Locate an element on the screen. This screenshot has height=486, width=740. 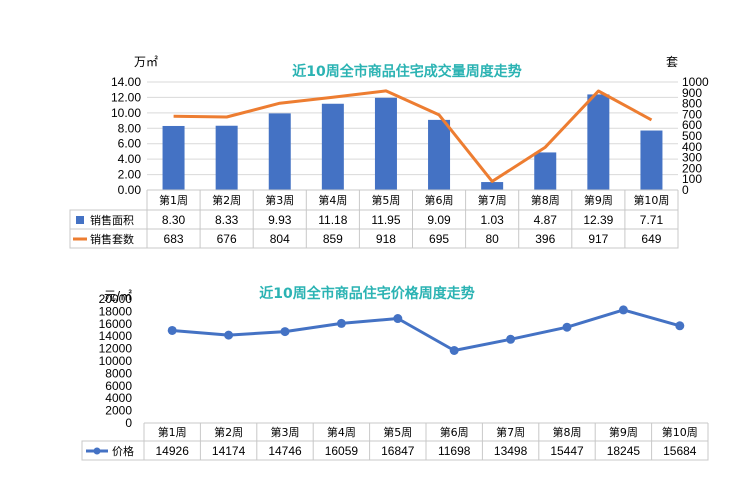
chart2-y-tick: 12000 is located at coordinates (116, 349).